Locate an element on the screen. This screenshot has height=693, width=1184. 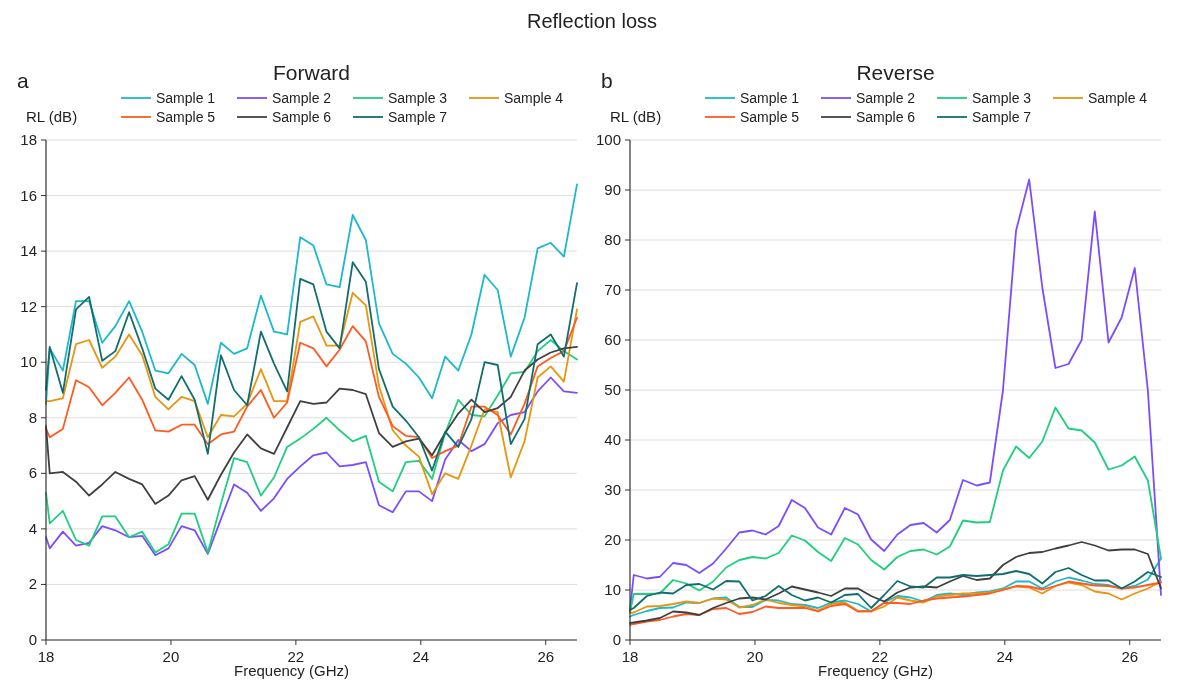
y-tick-label: 2 is located at coordinates (32, 584).